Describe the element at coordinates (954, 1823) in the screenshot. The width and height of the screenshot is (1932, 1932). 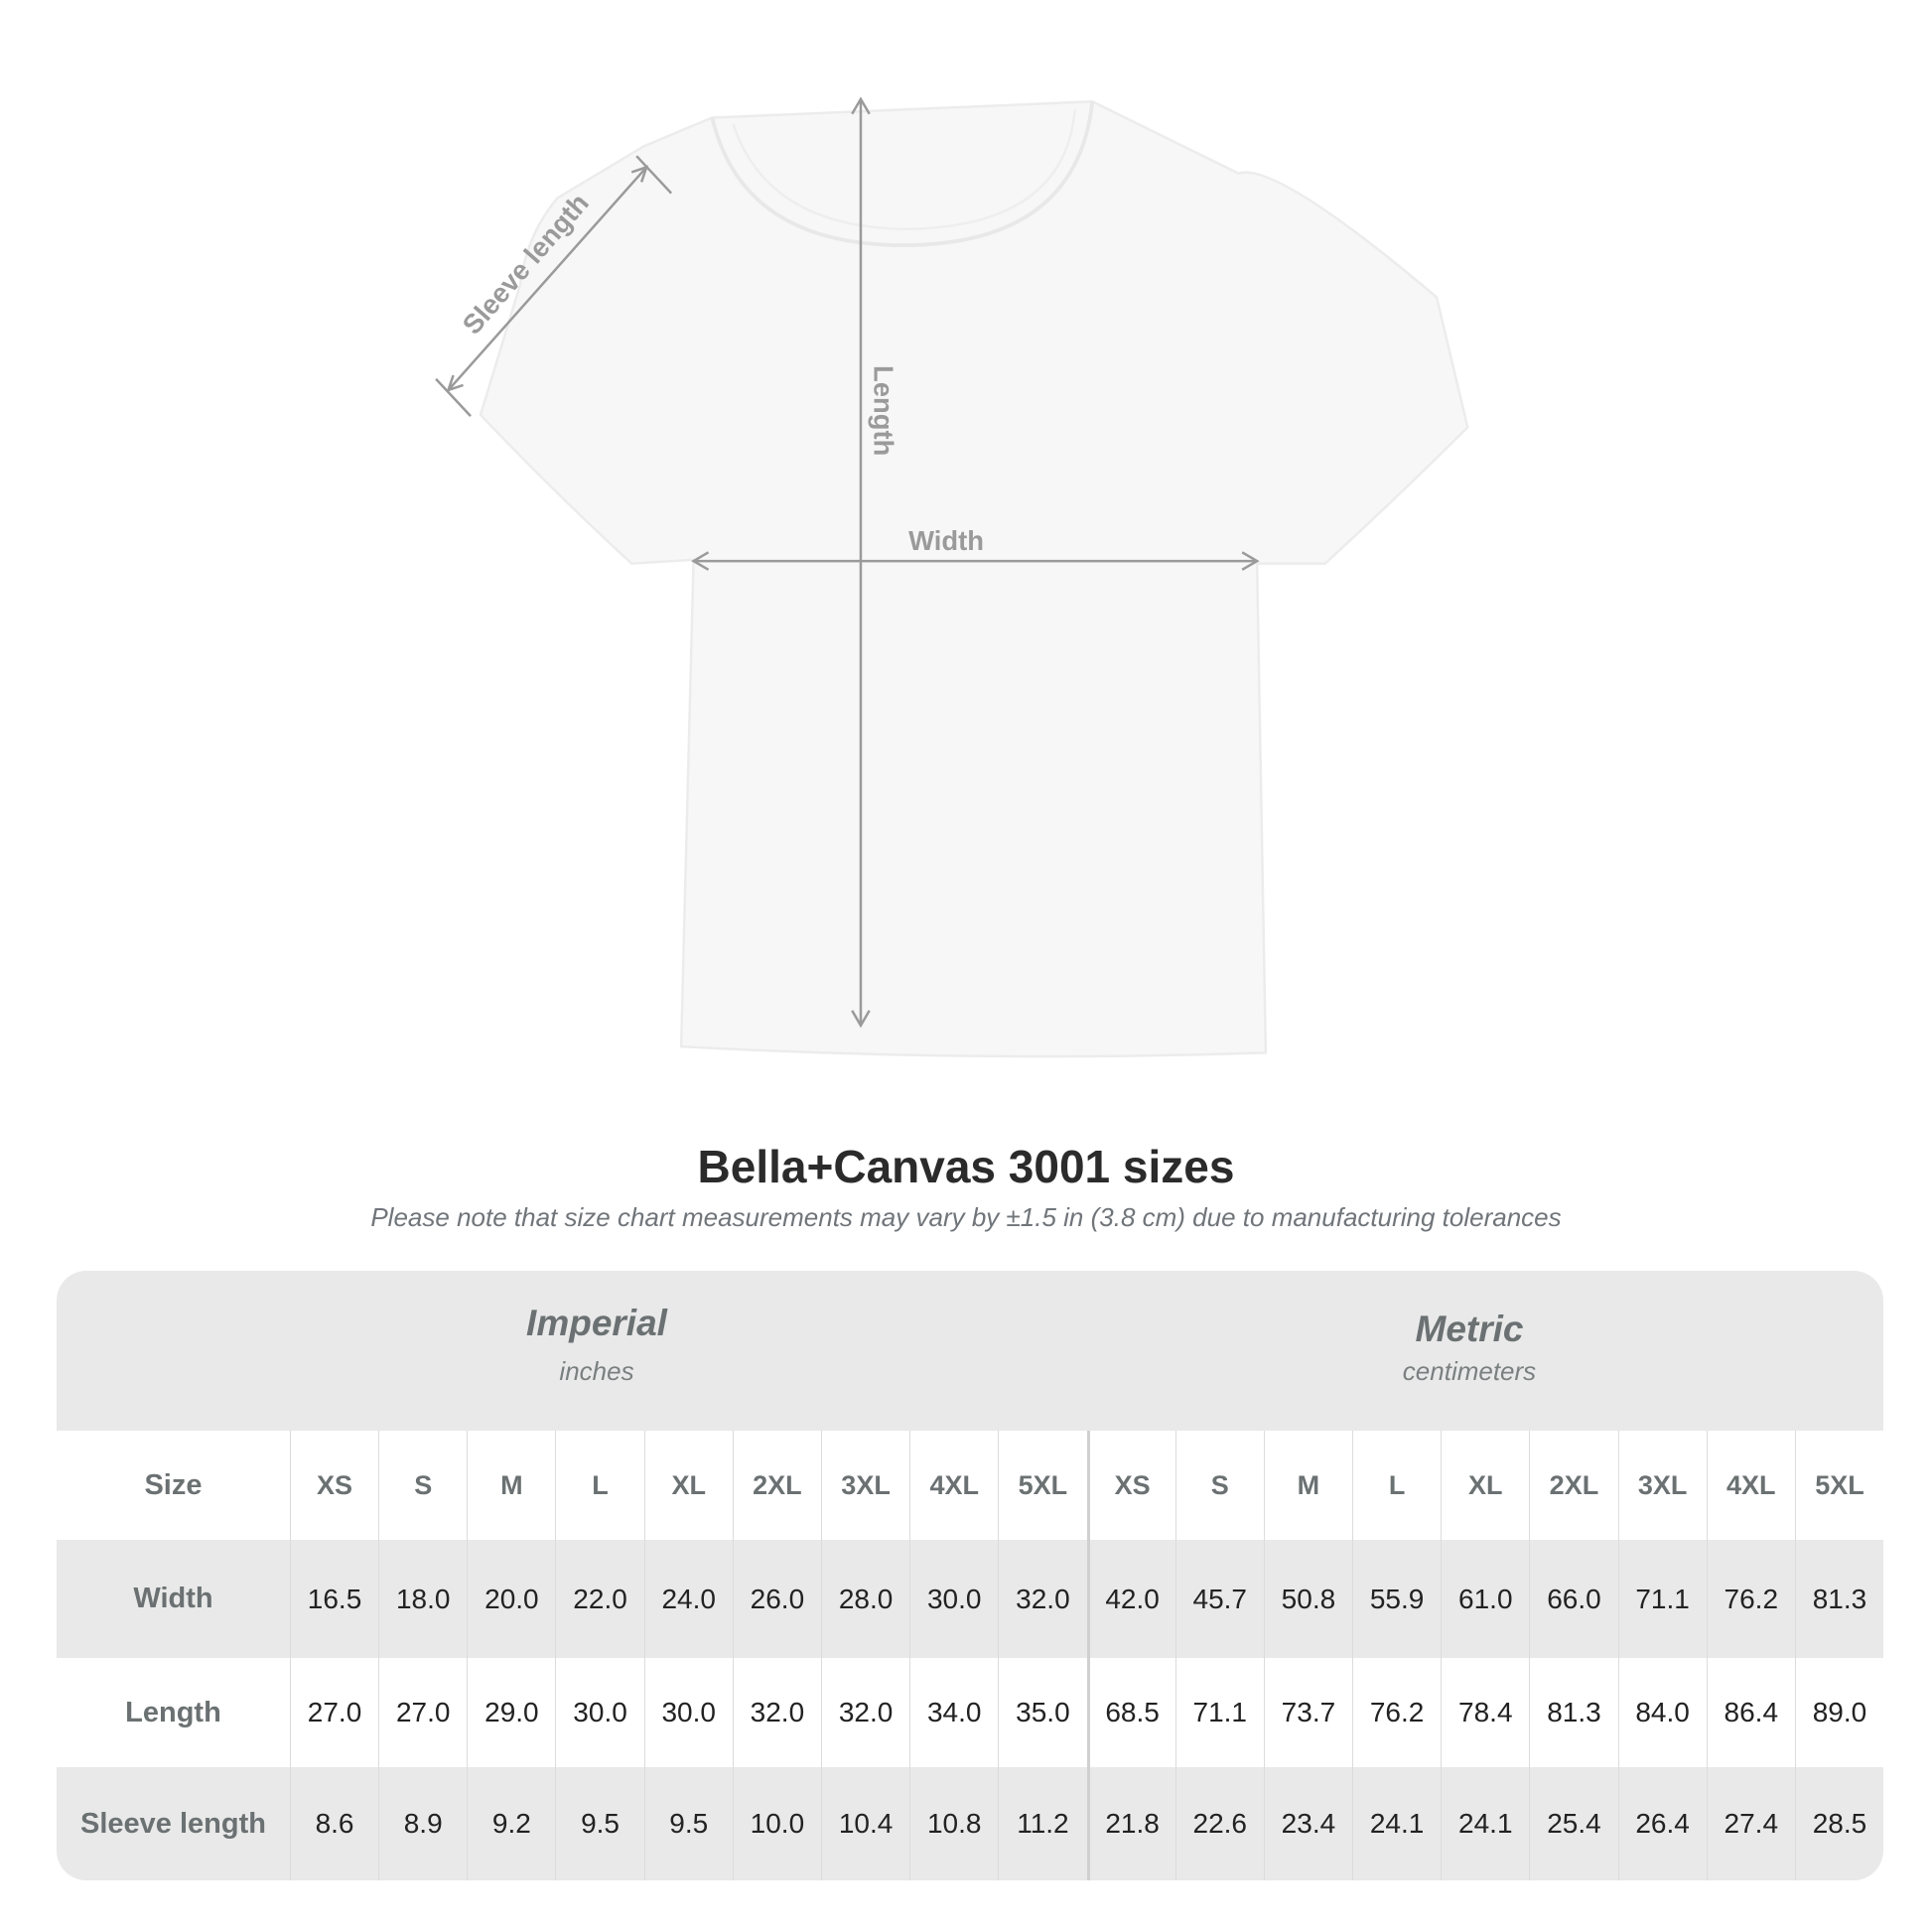
I see `table-cell: 10.8` at that location.